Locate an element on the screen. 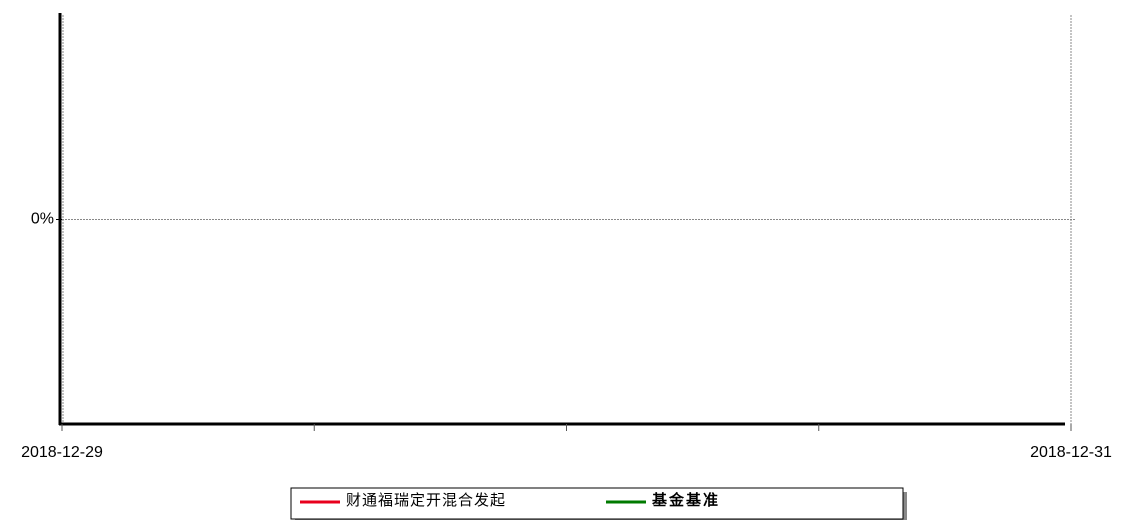  legend-box is located at coordinates (597, 503).